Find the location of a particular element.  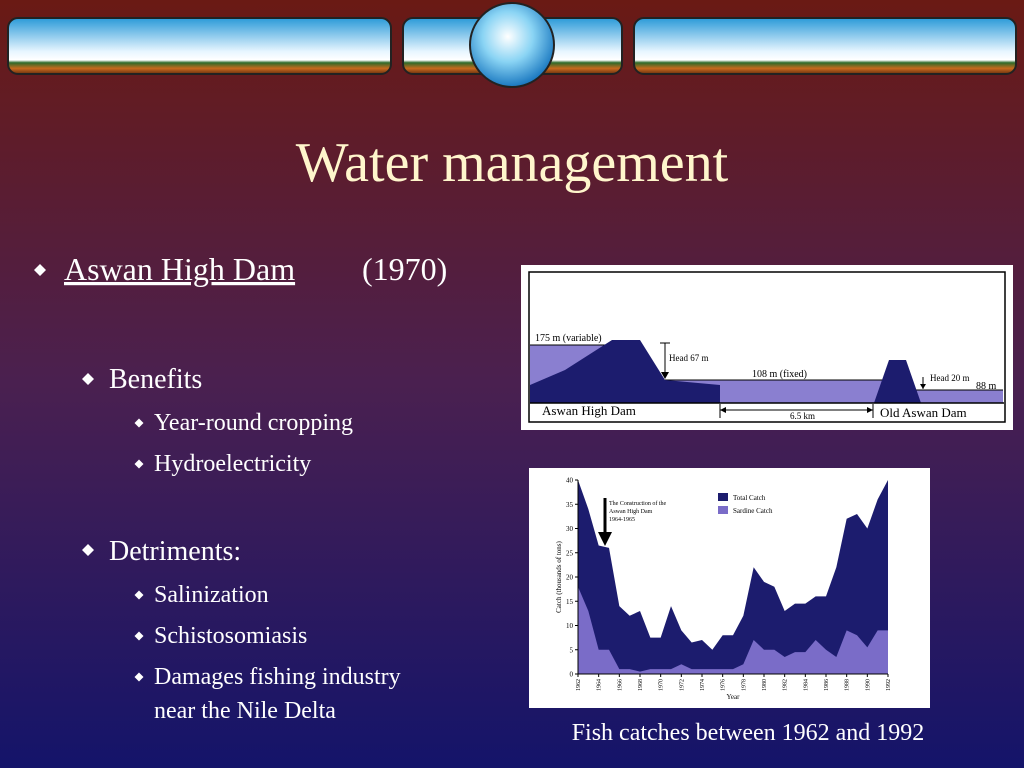

x-tick-label: 1970 is located at coordinates (662, 685).